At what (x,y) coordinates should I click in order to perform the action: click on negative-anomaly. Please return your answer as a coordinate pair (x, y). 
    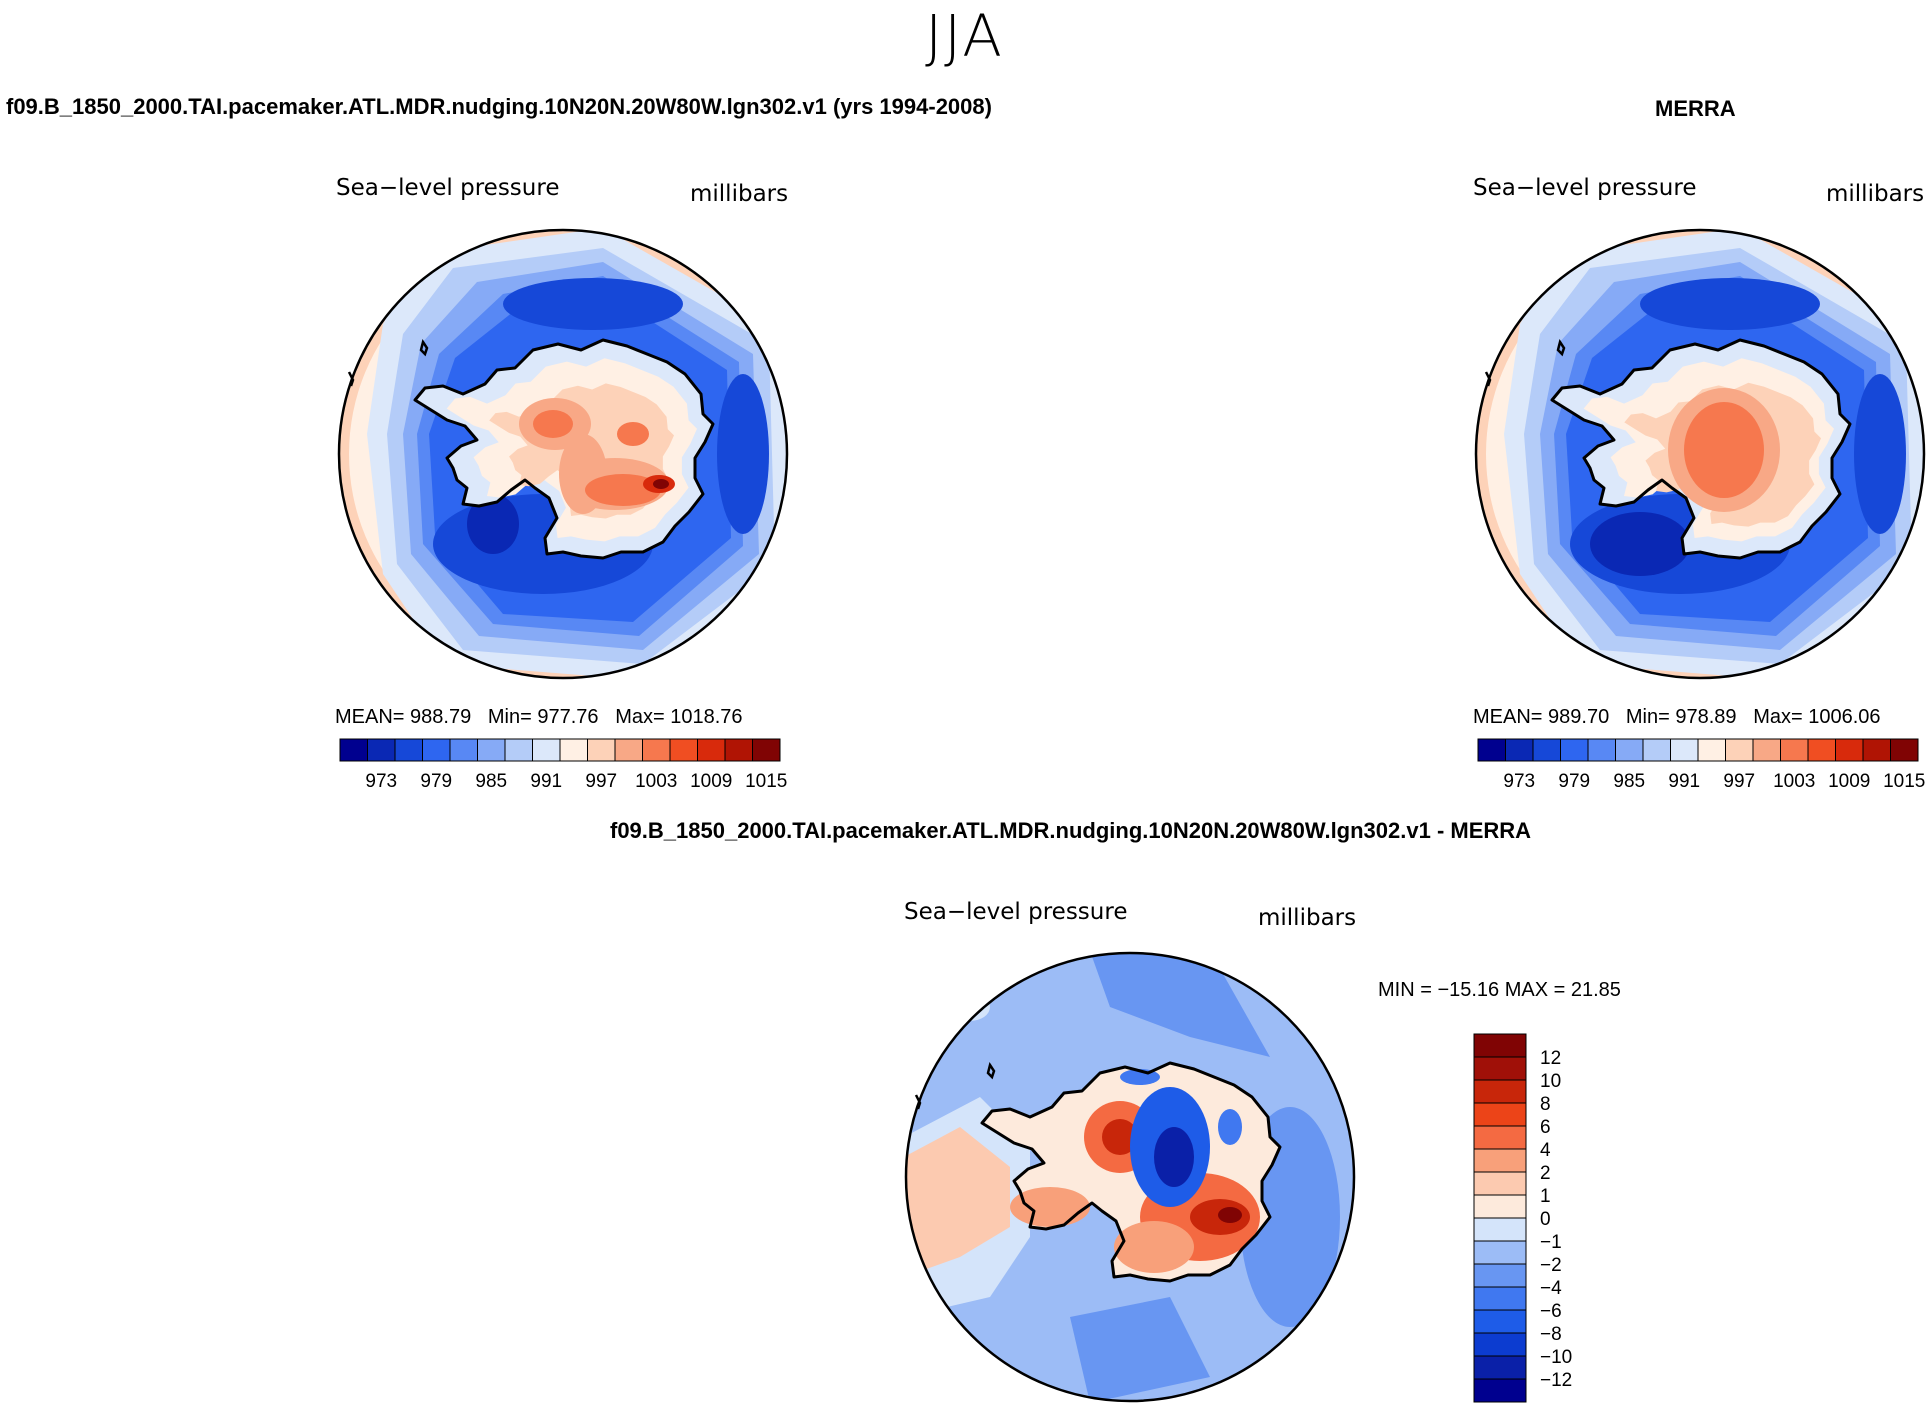
    Looking at the image, I should click on (1174, 1157).